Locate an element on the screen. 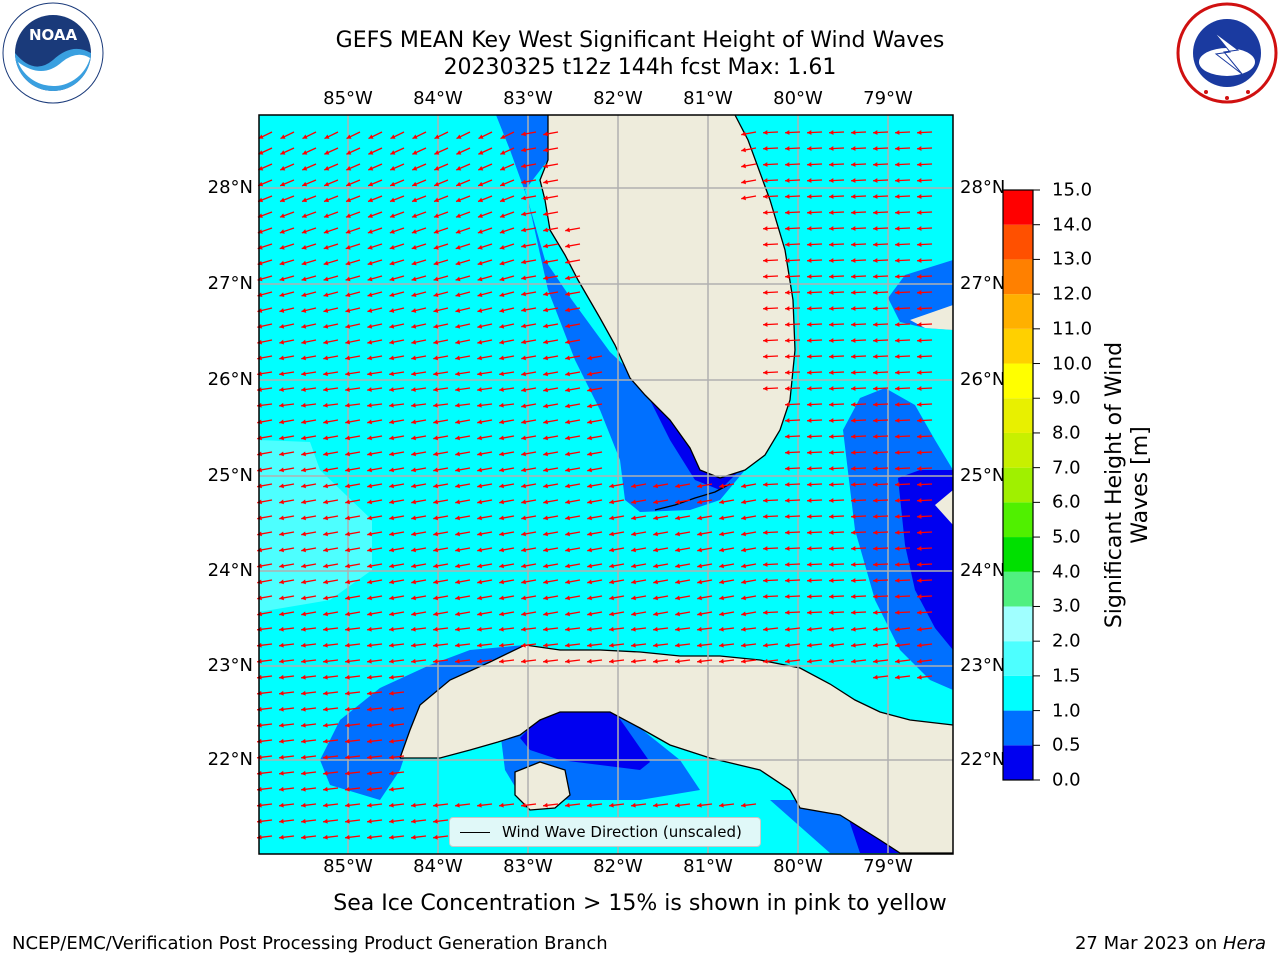  colorbar is located at coordinates (1021, 485).